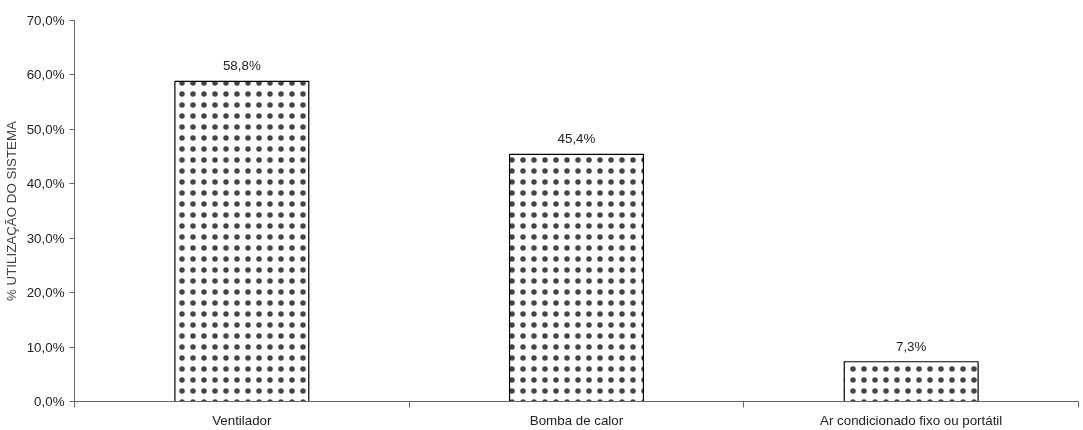 The width and height of the screenshot is (1083, 430). What do you see at coordinates (45, 129) in the screenshot?
I see `y-tick-label: 50,0%` at bounding box center [45, 129].